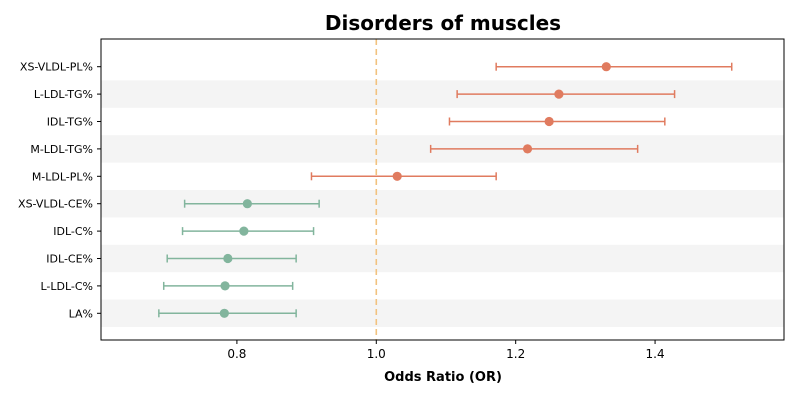 Image resolution: width=800 pixels, height=400 pixels. Describe the element at coordinates (655, 354) in the screenshot. I see `x-tick-label: 1.4` at that location.